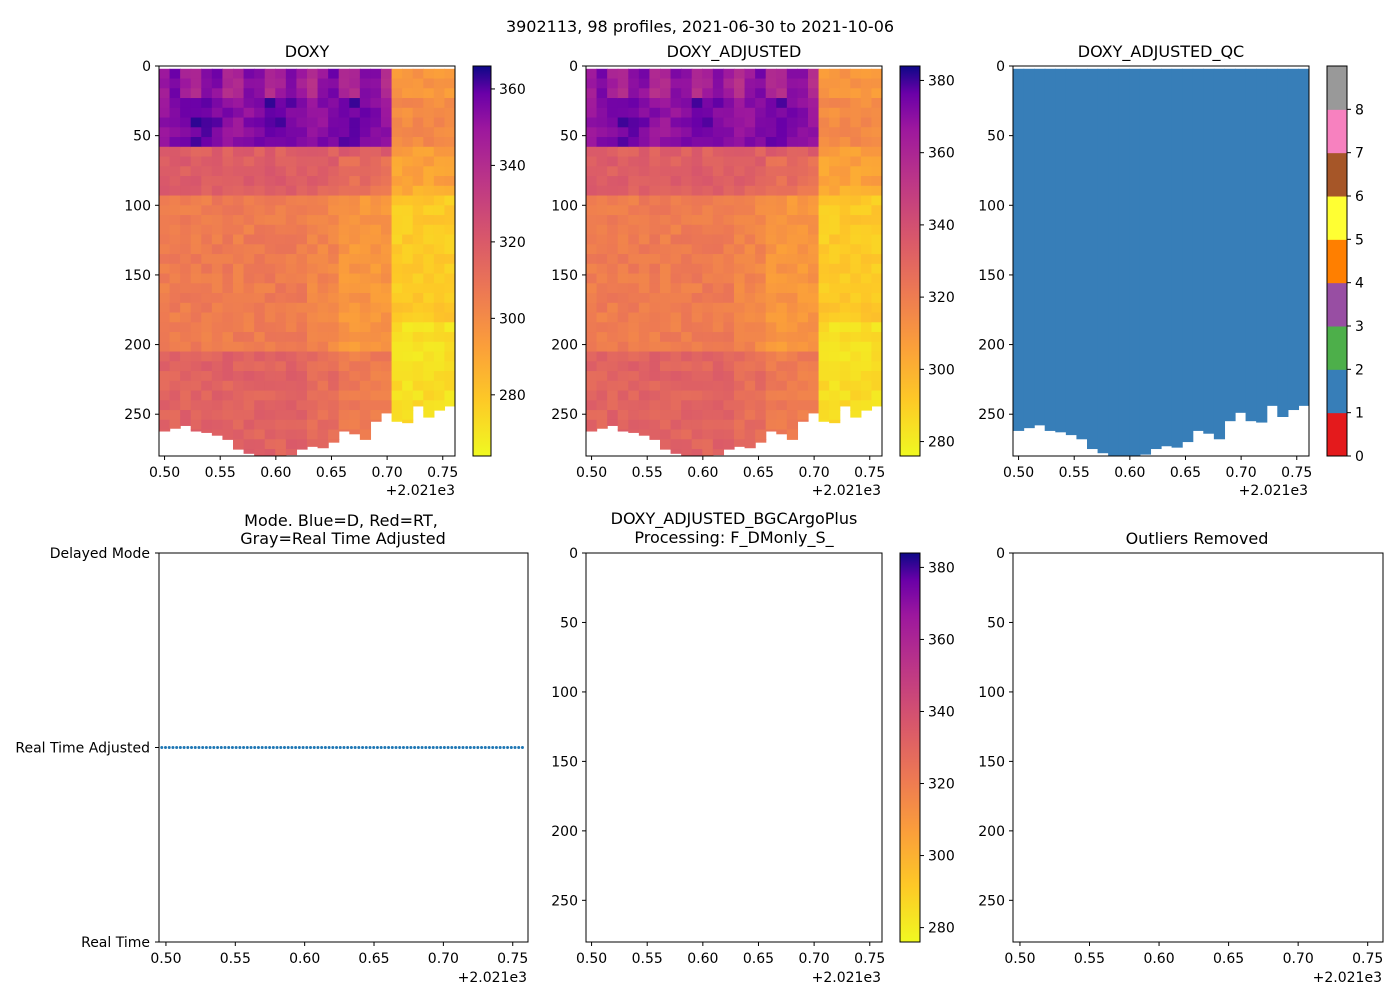 This screenshot has height=1000, width=1400. I want to click on doxy-adjusted-colorbar-tick-label: 280, so click(941, 443).